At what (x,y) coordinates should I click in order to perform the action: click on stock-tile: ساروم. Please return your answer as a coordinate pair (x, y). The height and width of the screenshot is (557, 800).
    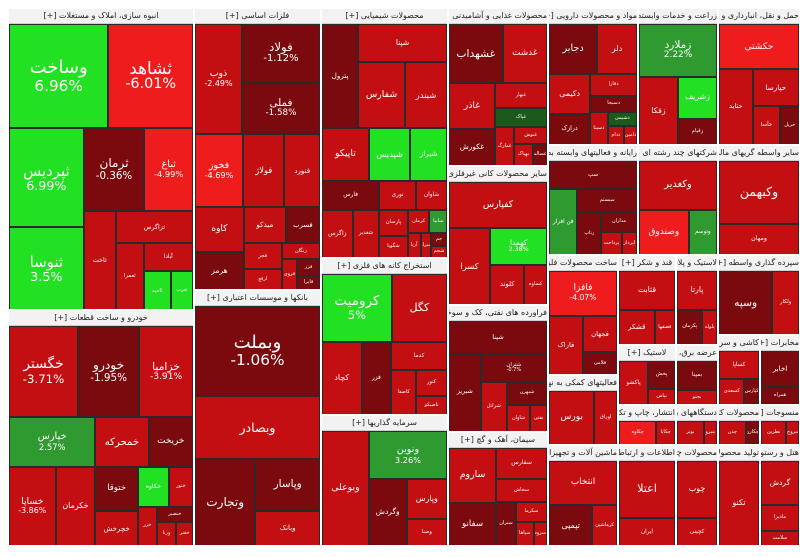
    Looking at the image, I should click on (473, 475).